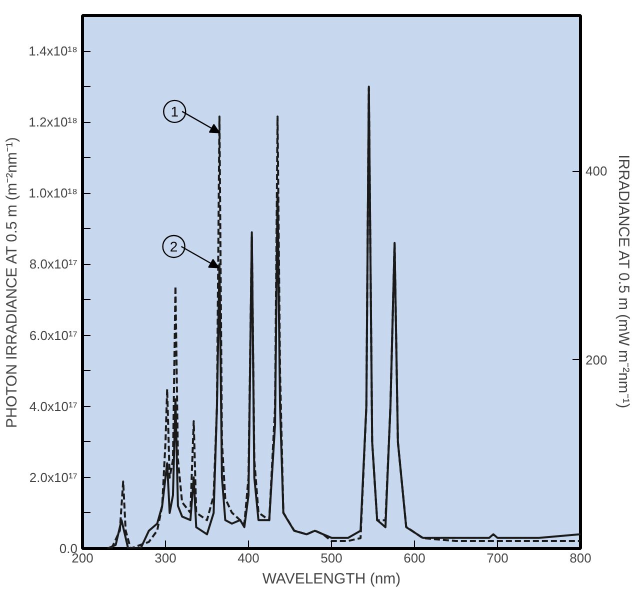  Describe the element at coordinates (53, 122) in the screenshot. I see `y-tick-label: 1.2x10¹⁸` at that location.